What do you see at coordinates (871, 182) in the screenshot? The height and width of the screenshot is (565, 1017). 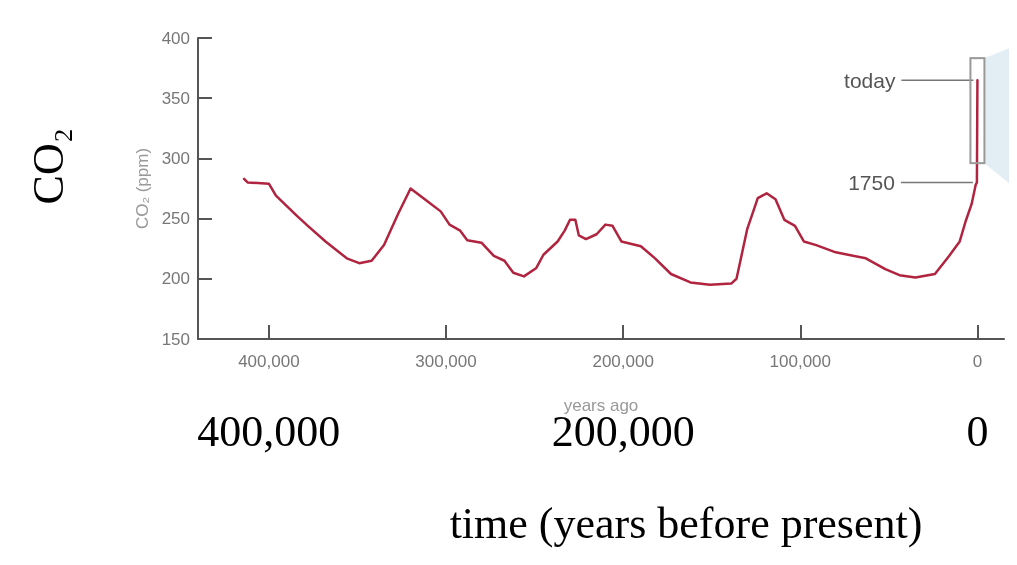 I see `annotation: 1750` at bounding box center [871, 182].